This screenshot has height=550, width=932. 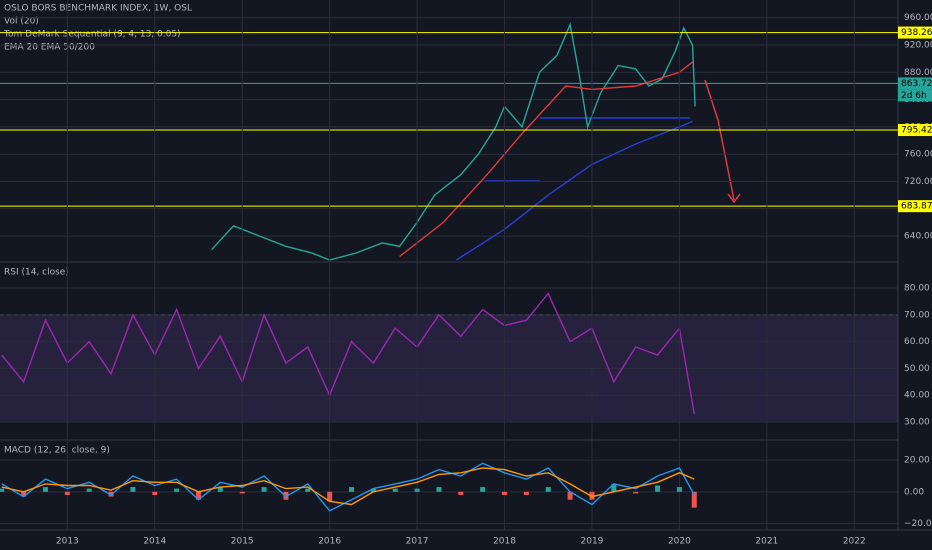 I want to click on x-tick-label: 2019, so click(x=592, y=542).